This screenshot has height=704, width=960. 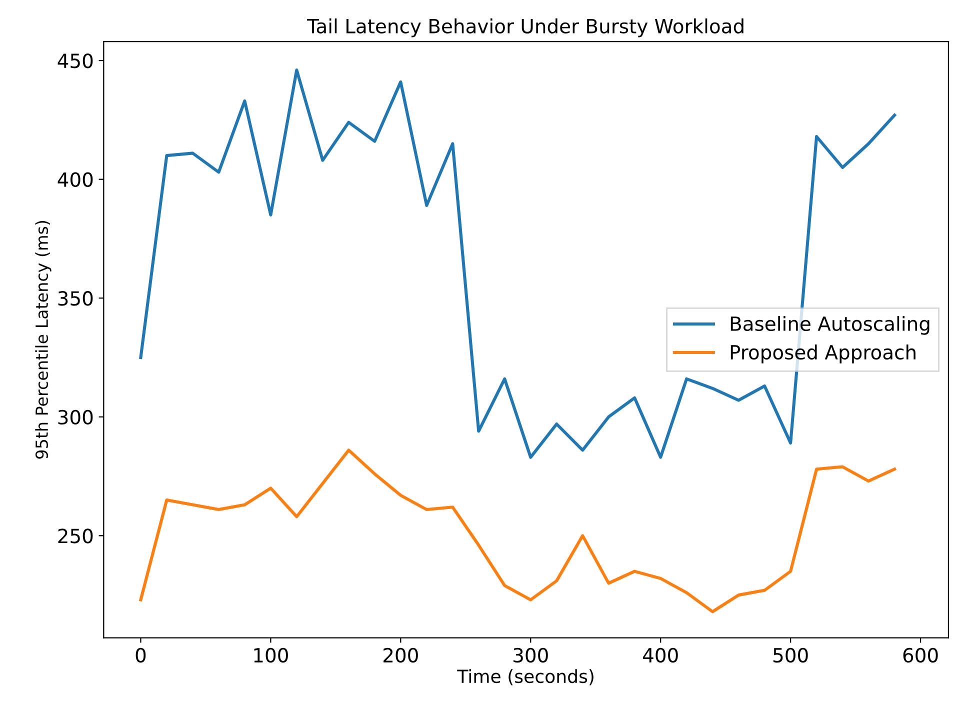 What do you see at coordinates (401, 655) in the screenshot?
I see `x-tick-label: 200` at bounding box center [401, 655].